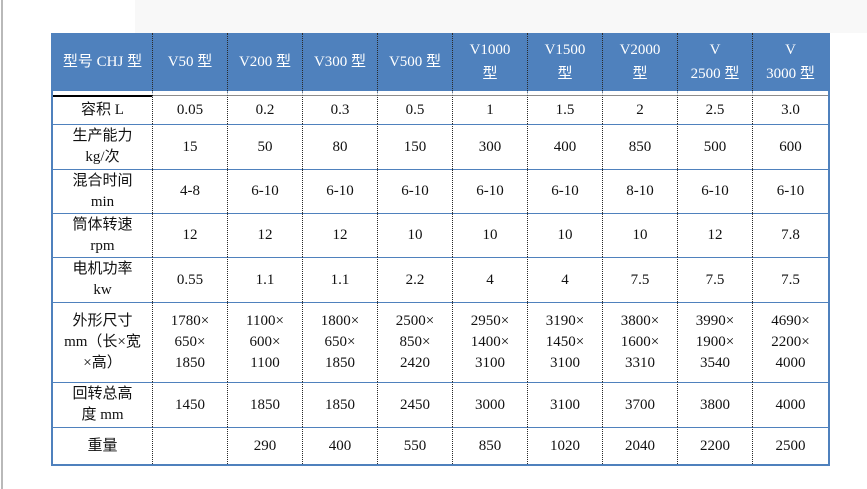 This screenshot has height=489, width=867. I want to click on table-cell: 1, so click(490, 109).